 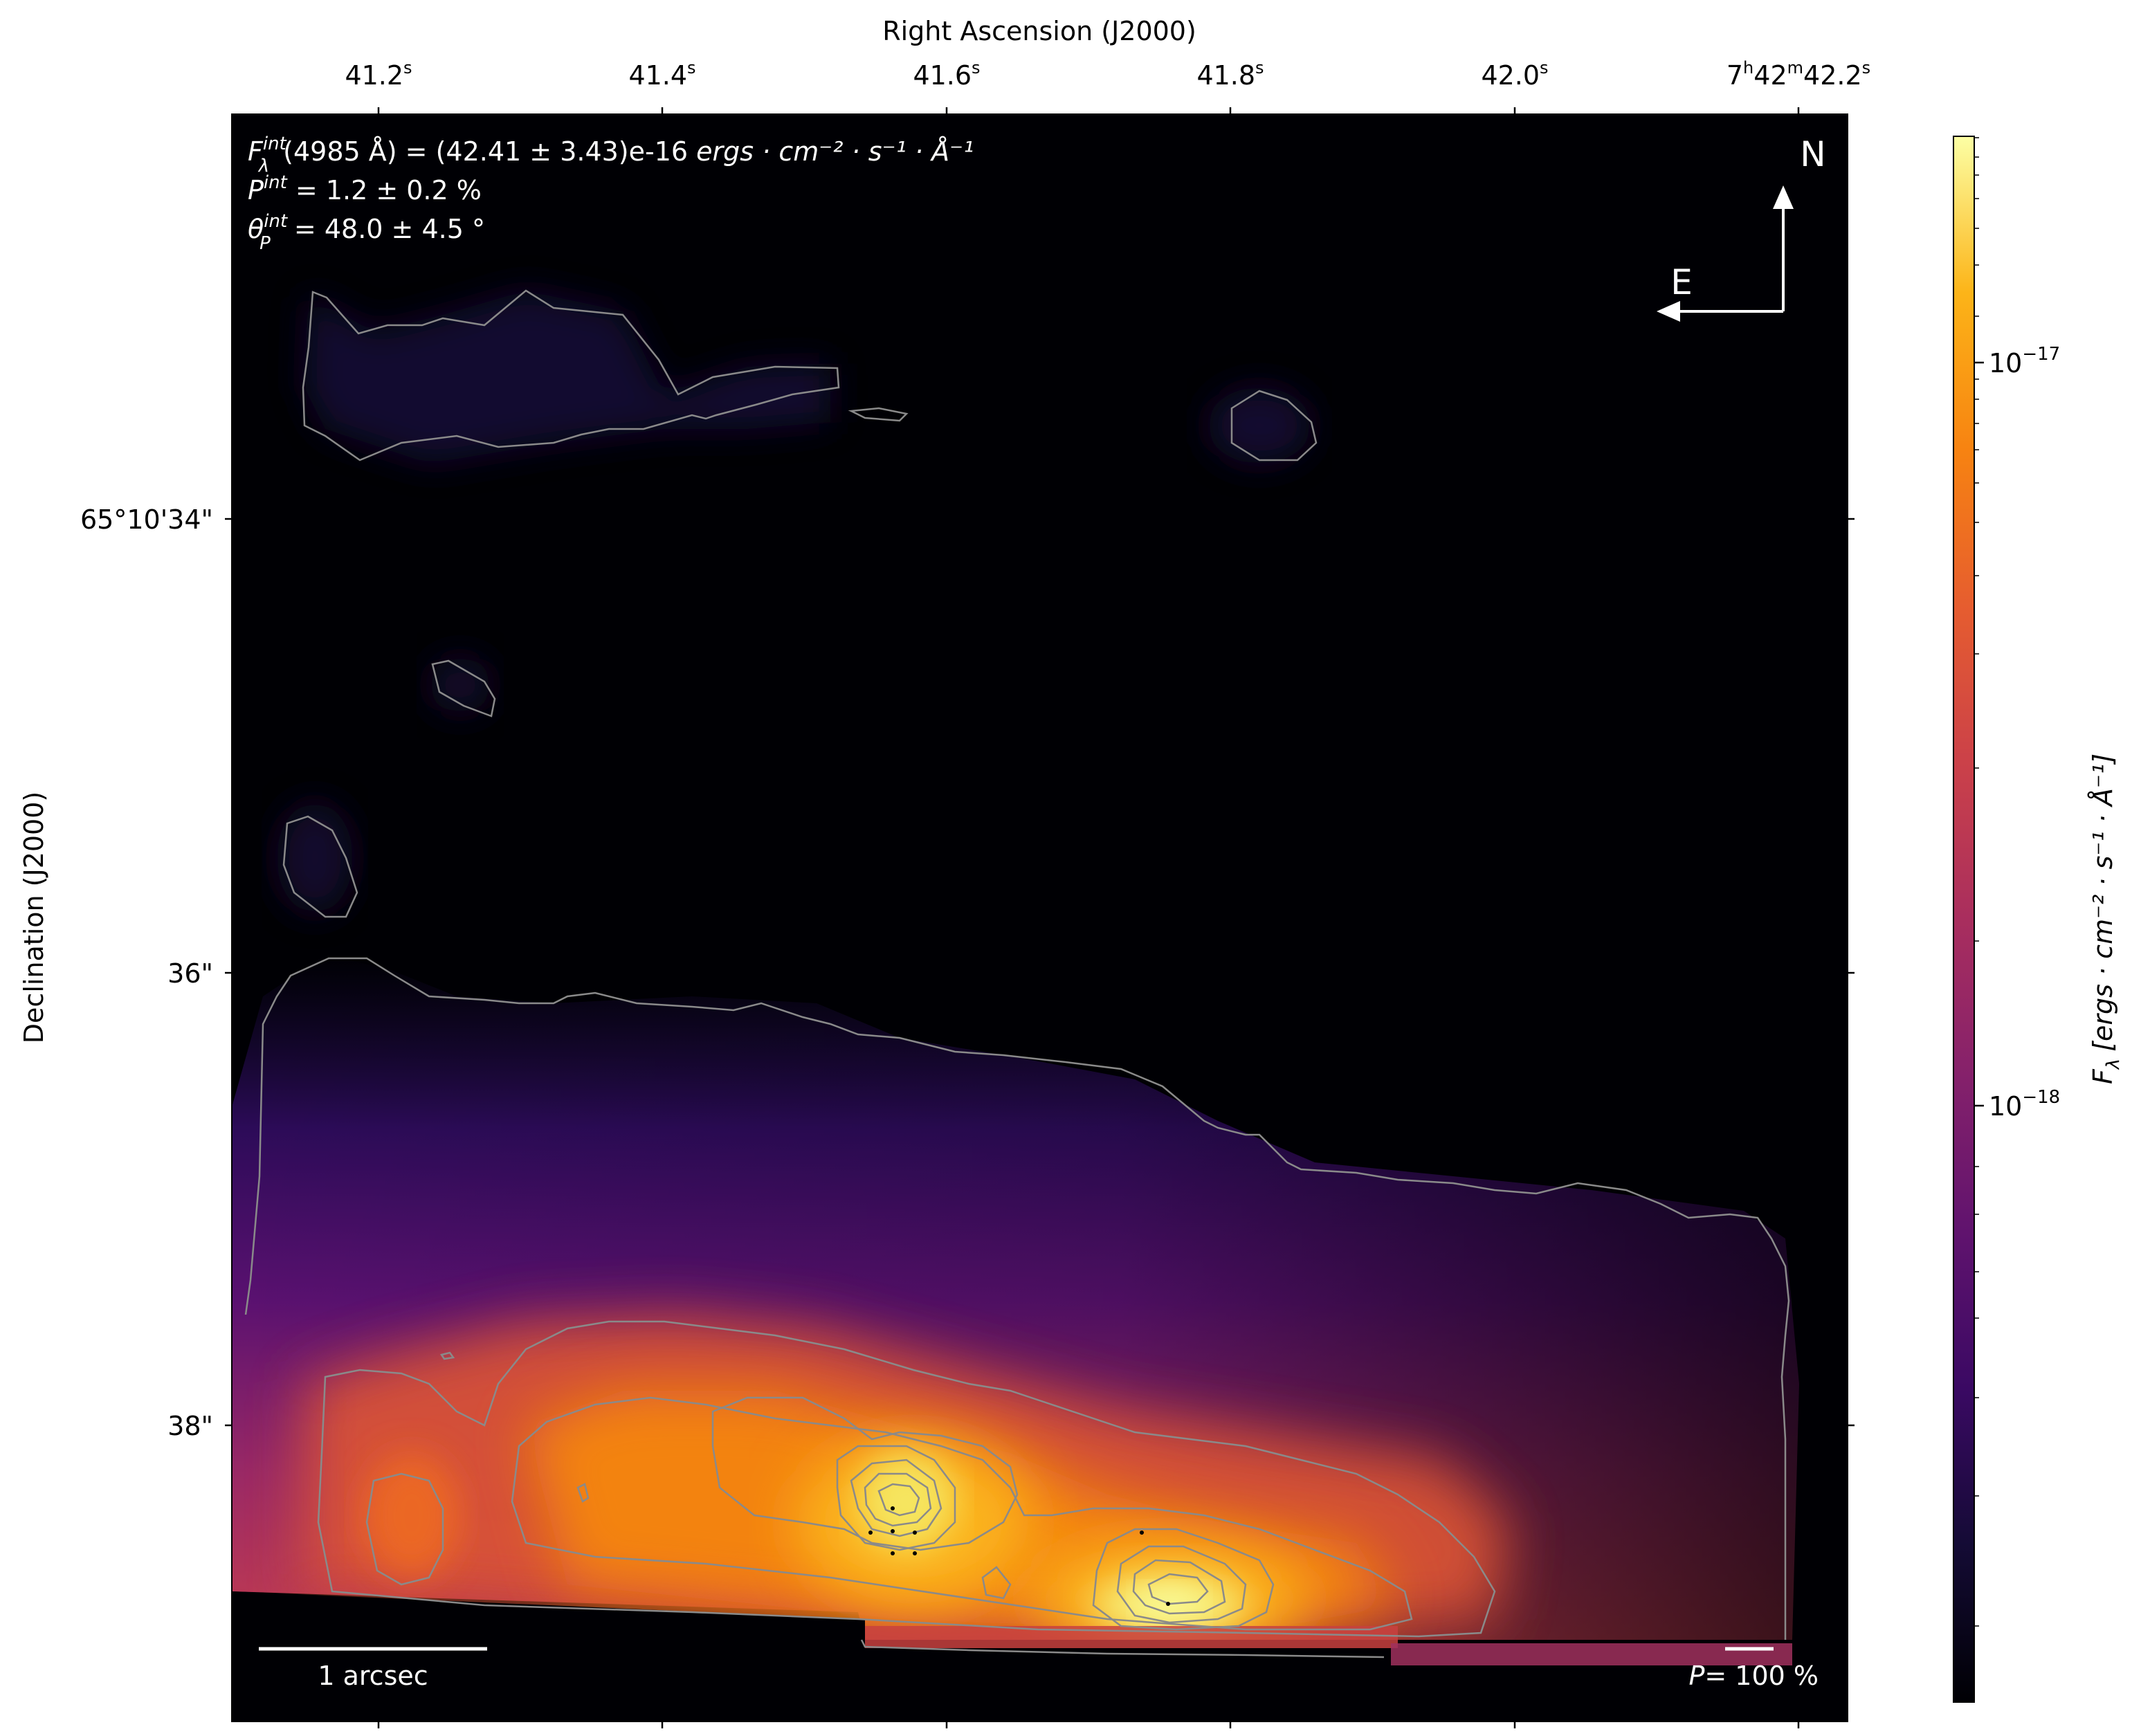 I want to click on polarization-scale: P= 100 %, so click(x=1753, y=1669).